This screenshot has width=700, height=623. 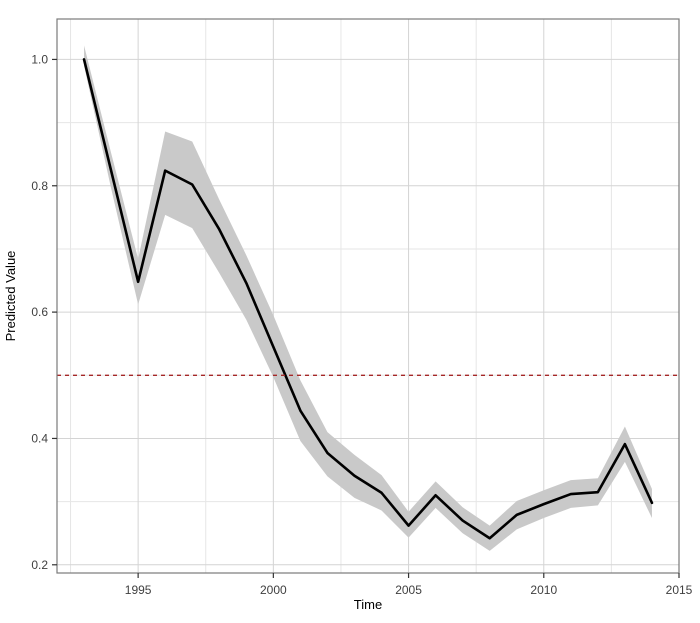 What do you see at coordinates (408, 590) in the screenshot?
I see `x-axis-tick-label: 2005` at bounding box center [408, 590].